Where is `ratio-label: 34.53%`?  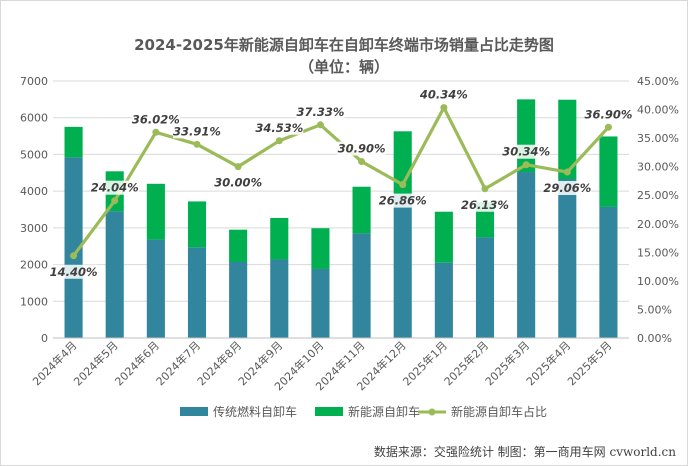 ratio-label: 34.53% is located at coordinates (279, 128).